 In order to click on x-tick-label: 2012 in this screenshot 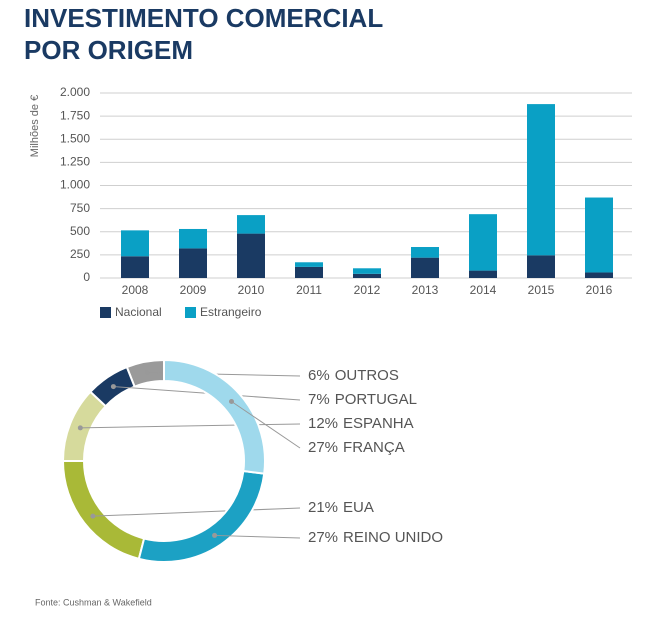, I will do `click(367, 290)`.